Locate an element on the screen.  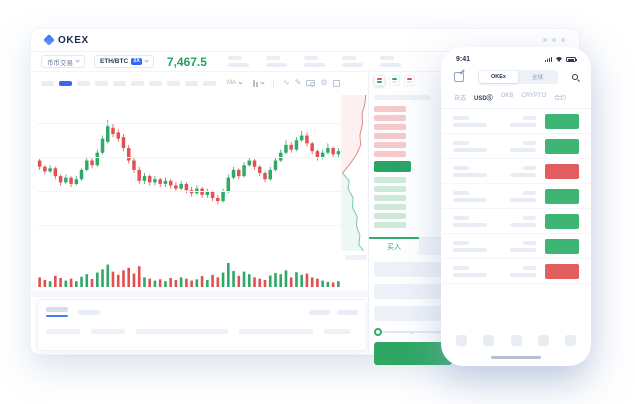
phone-market-list is located at coordinates (516, 196).